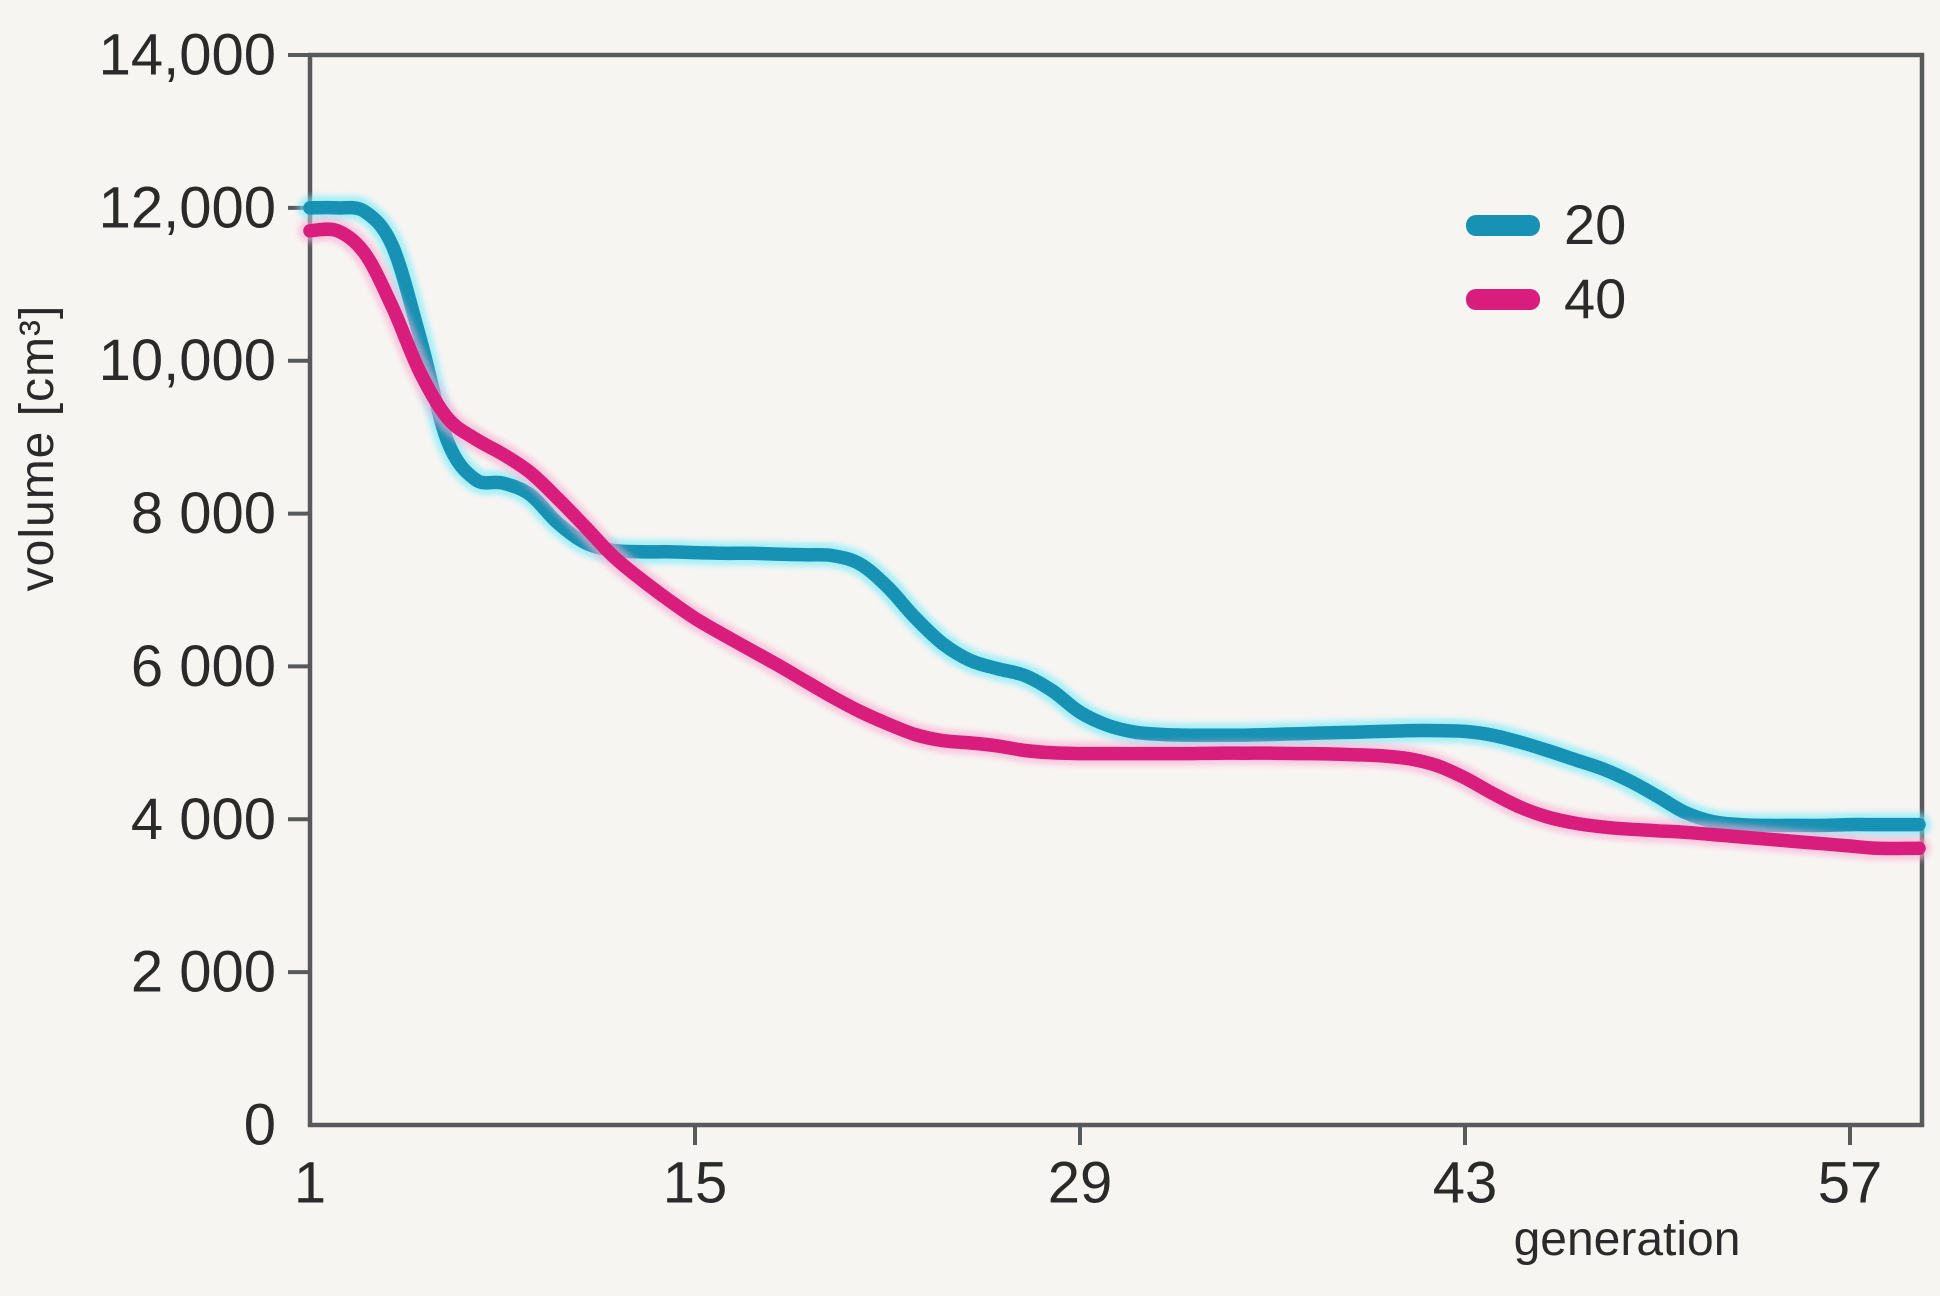 This screenshot has height=1296, width=1940. What do you see at coordinates (203, 819) in the screenshot?
I see `y-tick-label: 4 000` at bounding box center [203, 819].